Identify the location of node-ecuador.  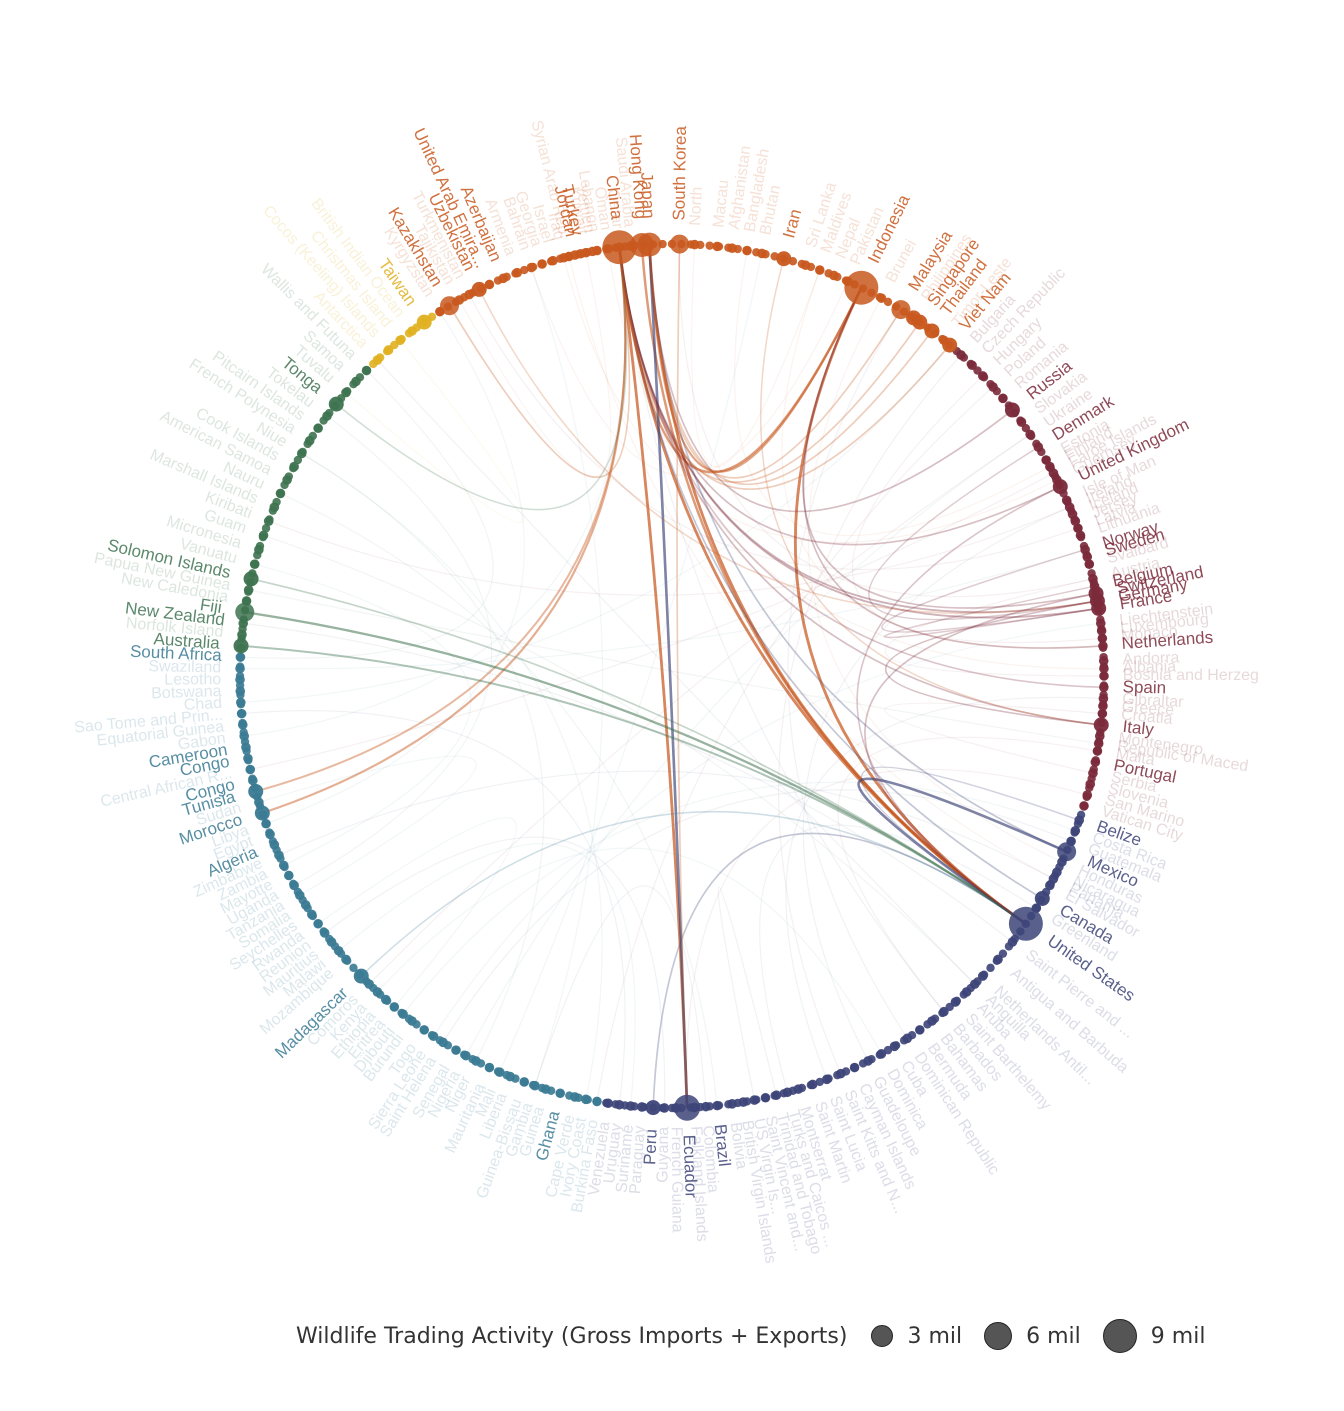
(687, 1107).